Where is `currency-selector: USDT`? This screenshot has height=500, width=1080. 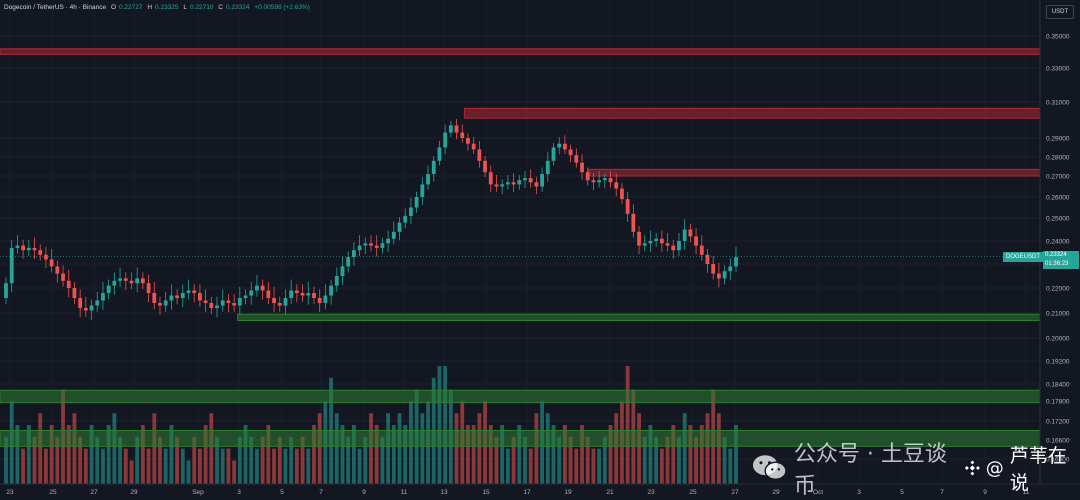
currency-selector: USDT is located at coordinates (1060, 12).